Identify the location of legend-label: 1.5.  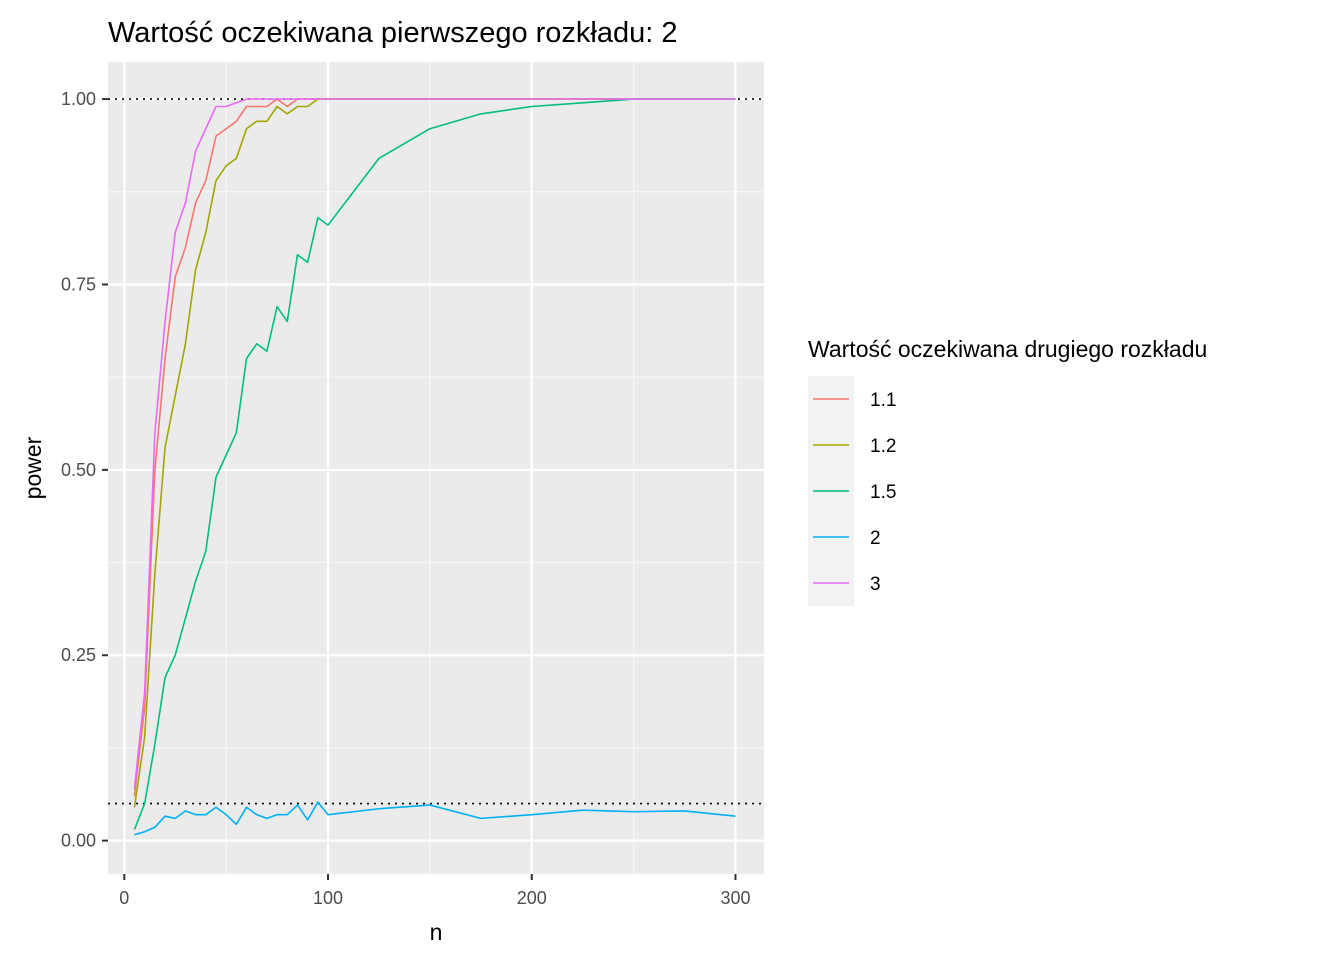
(883, 492).